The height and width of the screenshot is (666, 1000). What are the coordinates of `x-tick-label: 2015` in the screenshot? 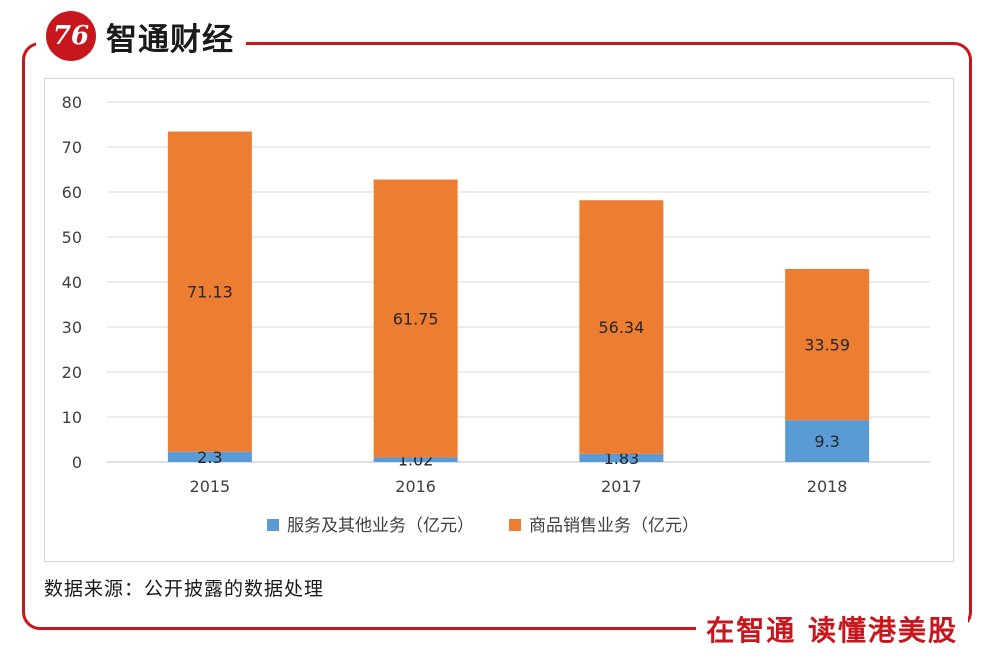 It's located at (210, 486).